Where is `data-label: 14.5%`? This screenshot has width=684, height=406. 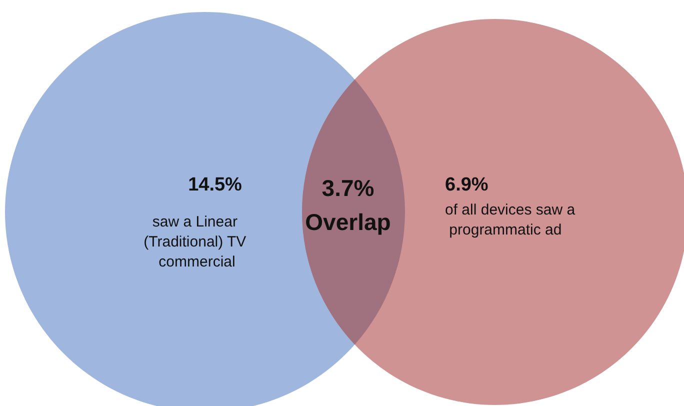
data-label: 14.5% is located at coordinates (215, 185).